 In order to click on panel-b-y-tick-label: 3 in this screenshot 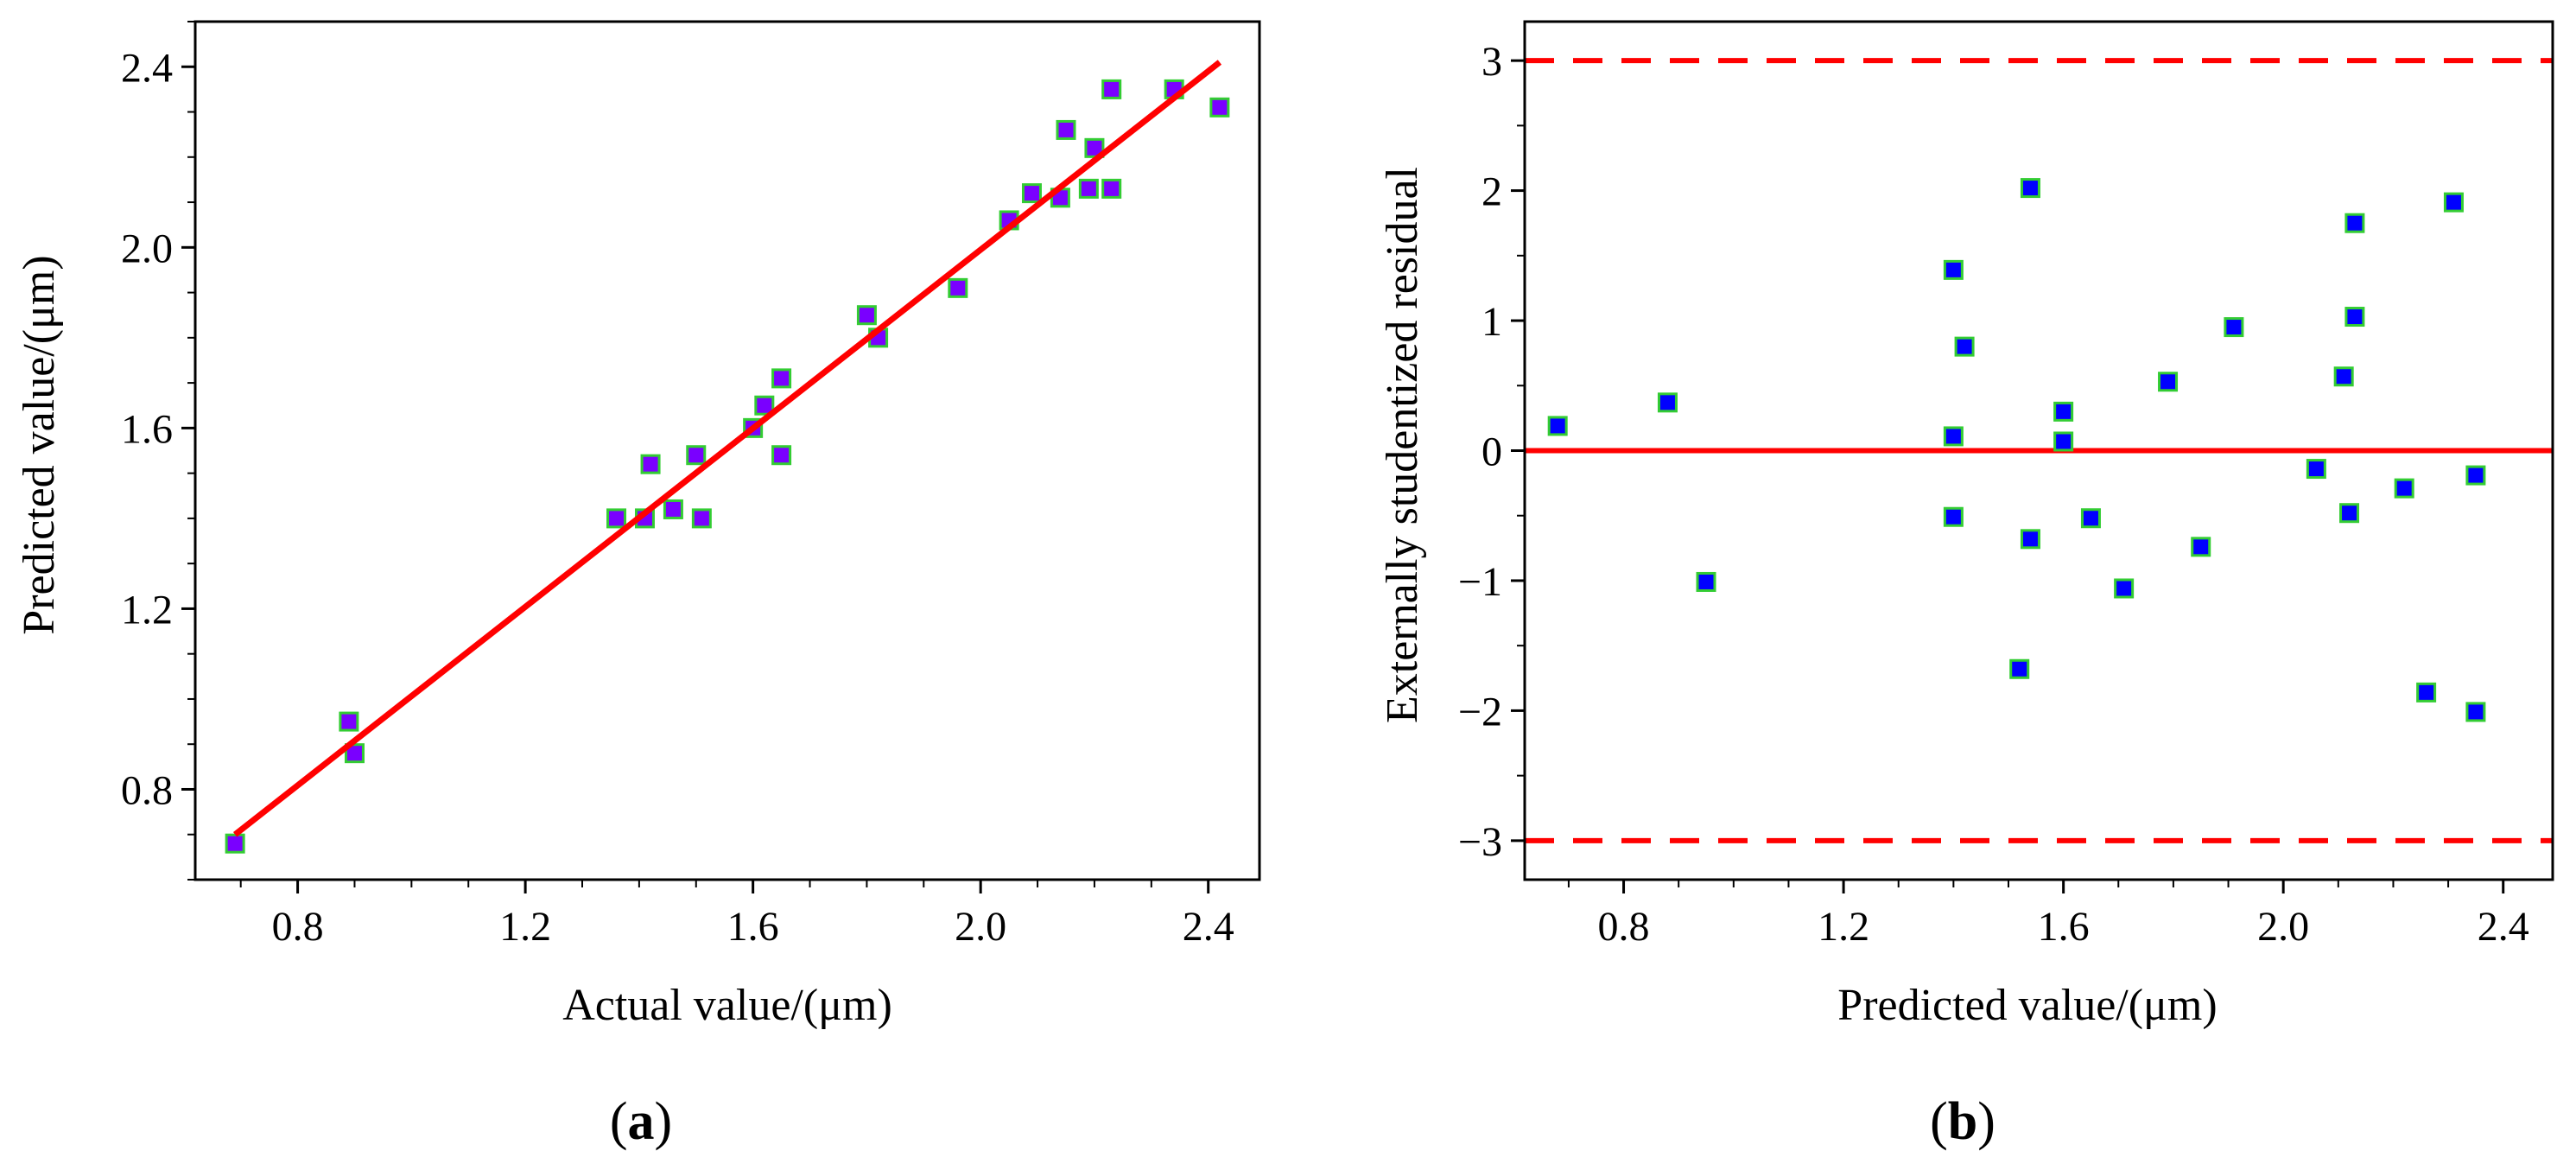, I will do `click(1492, 62)`.